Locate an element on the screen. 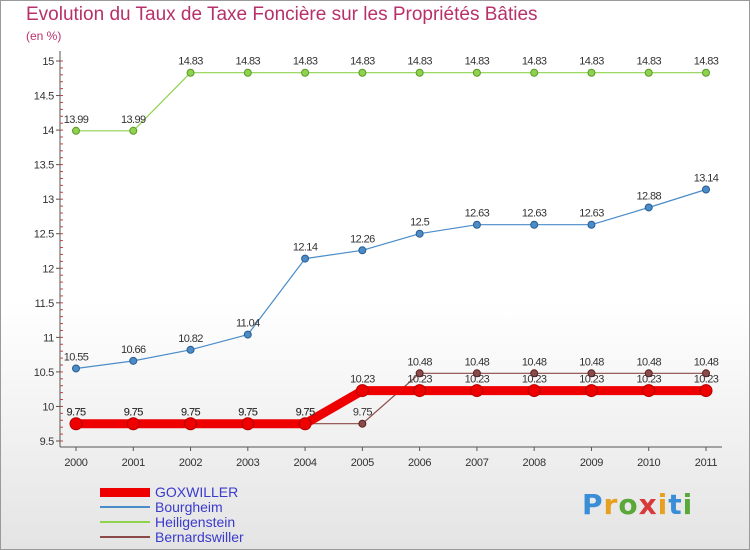 The height and width of the screenshot is (550, 750). data-label: 10.55 is located at coordinates (76, 357).